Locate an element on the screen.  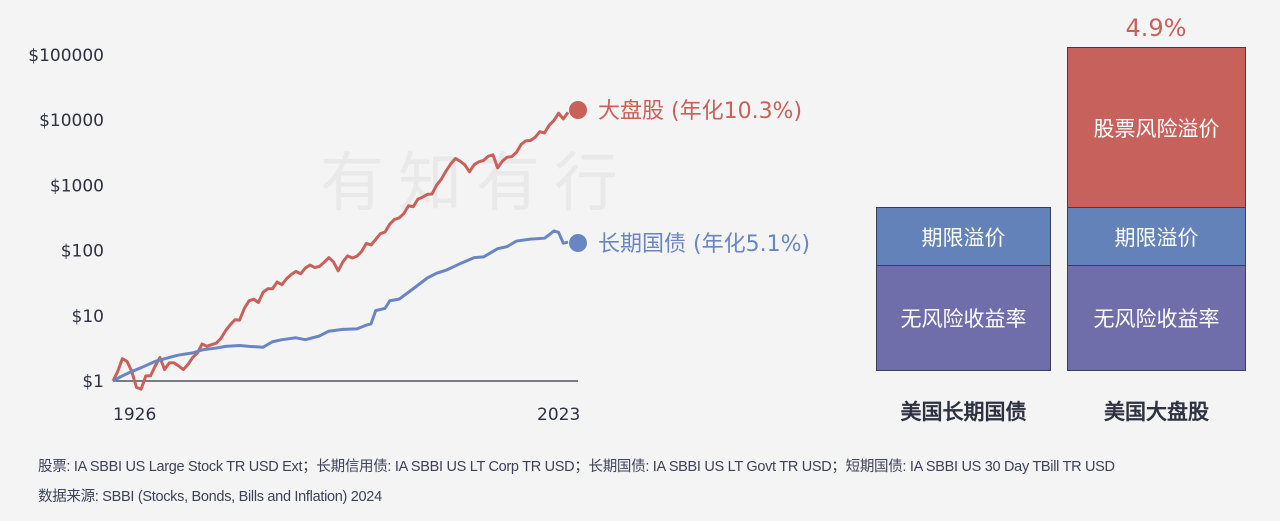
stock-equity-premium-segment: 股票风险溢价 is located at coordinates (1156, 128).